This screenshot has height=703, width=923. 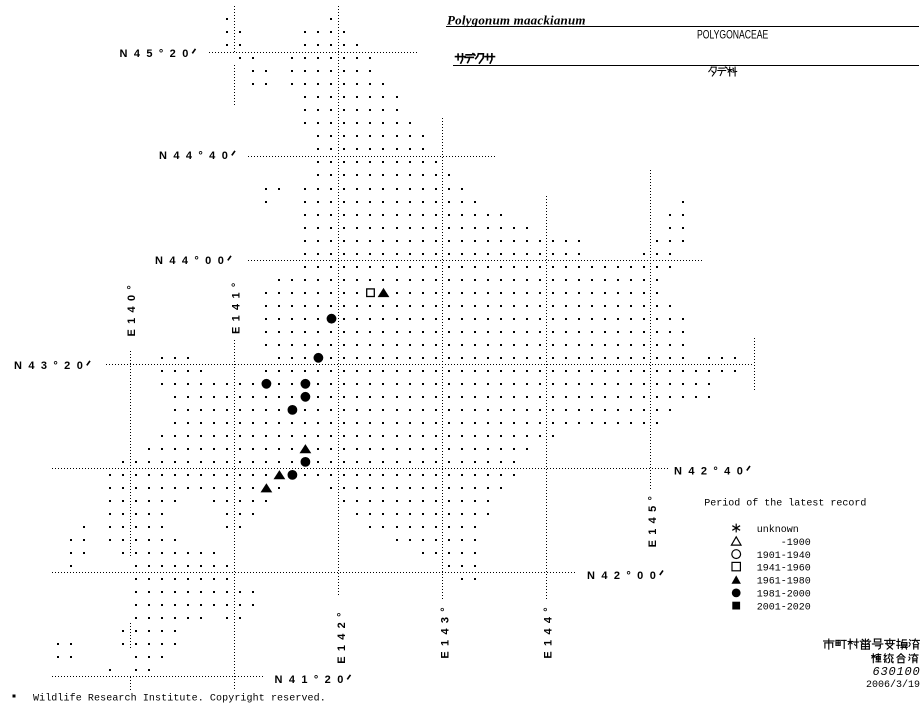 What do you see at coordinates (312, 680) in the screenshot?
I see `svg-text: N41°20` at bounding box center [312, 680].